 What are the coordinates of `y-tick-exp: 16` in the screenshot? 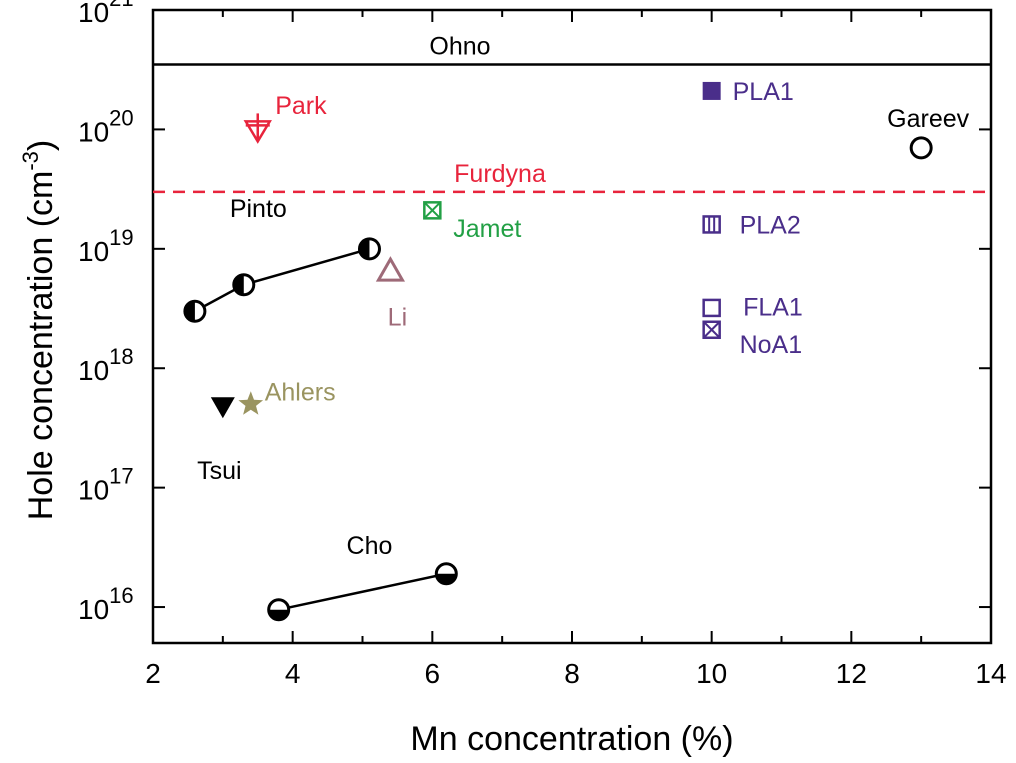 It's located at (121, 595).